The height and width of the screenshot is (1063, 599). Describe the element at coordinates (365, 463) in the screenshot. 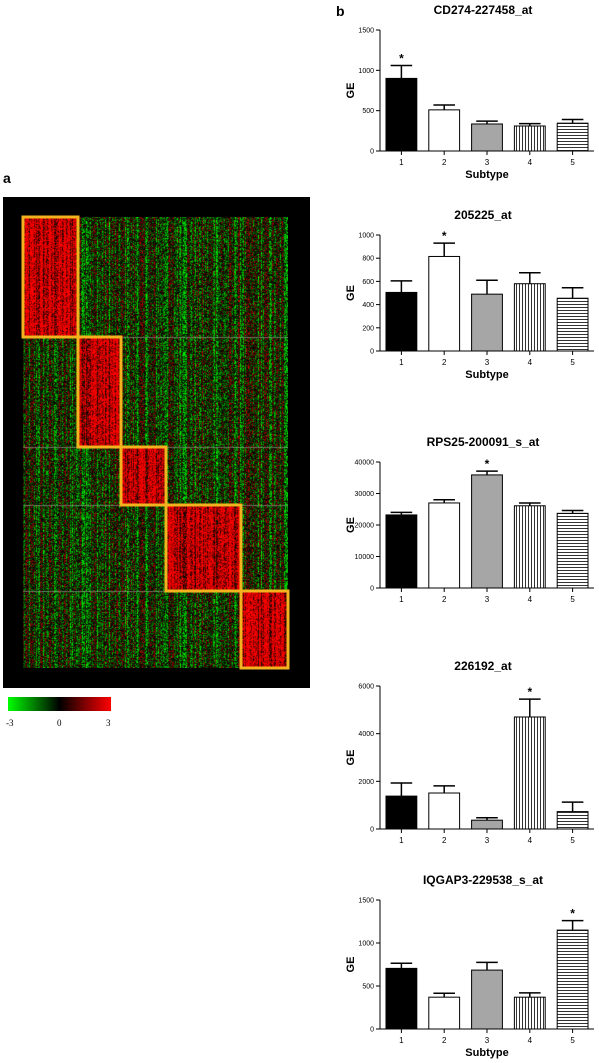

I see `y-tick-label: 40000` at that location.